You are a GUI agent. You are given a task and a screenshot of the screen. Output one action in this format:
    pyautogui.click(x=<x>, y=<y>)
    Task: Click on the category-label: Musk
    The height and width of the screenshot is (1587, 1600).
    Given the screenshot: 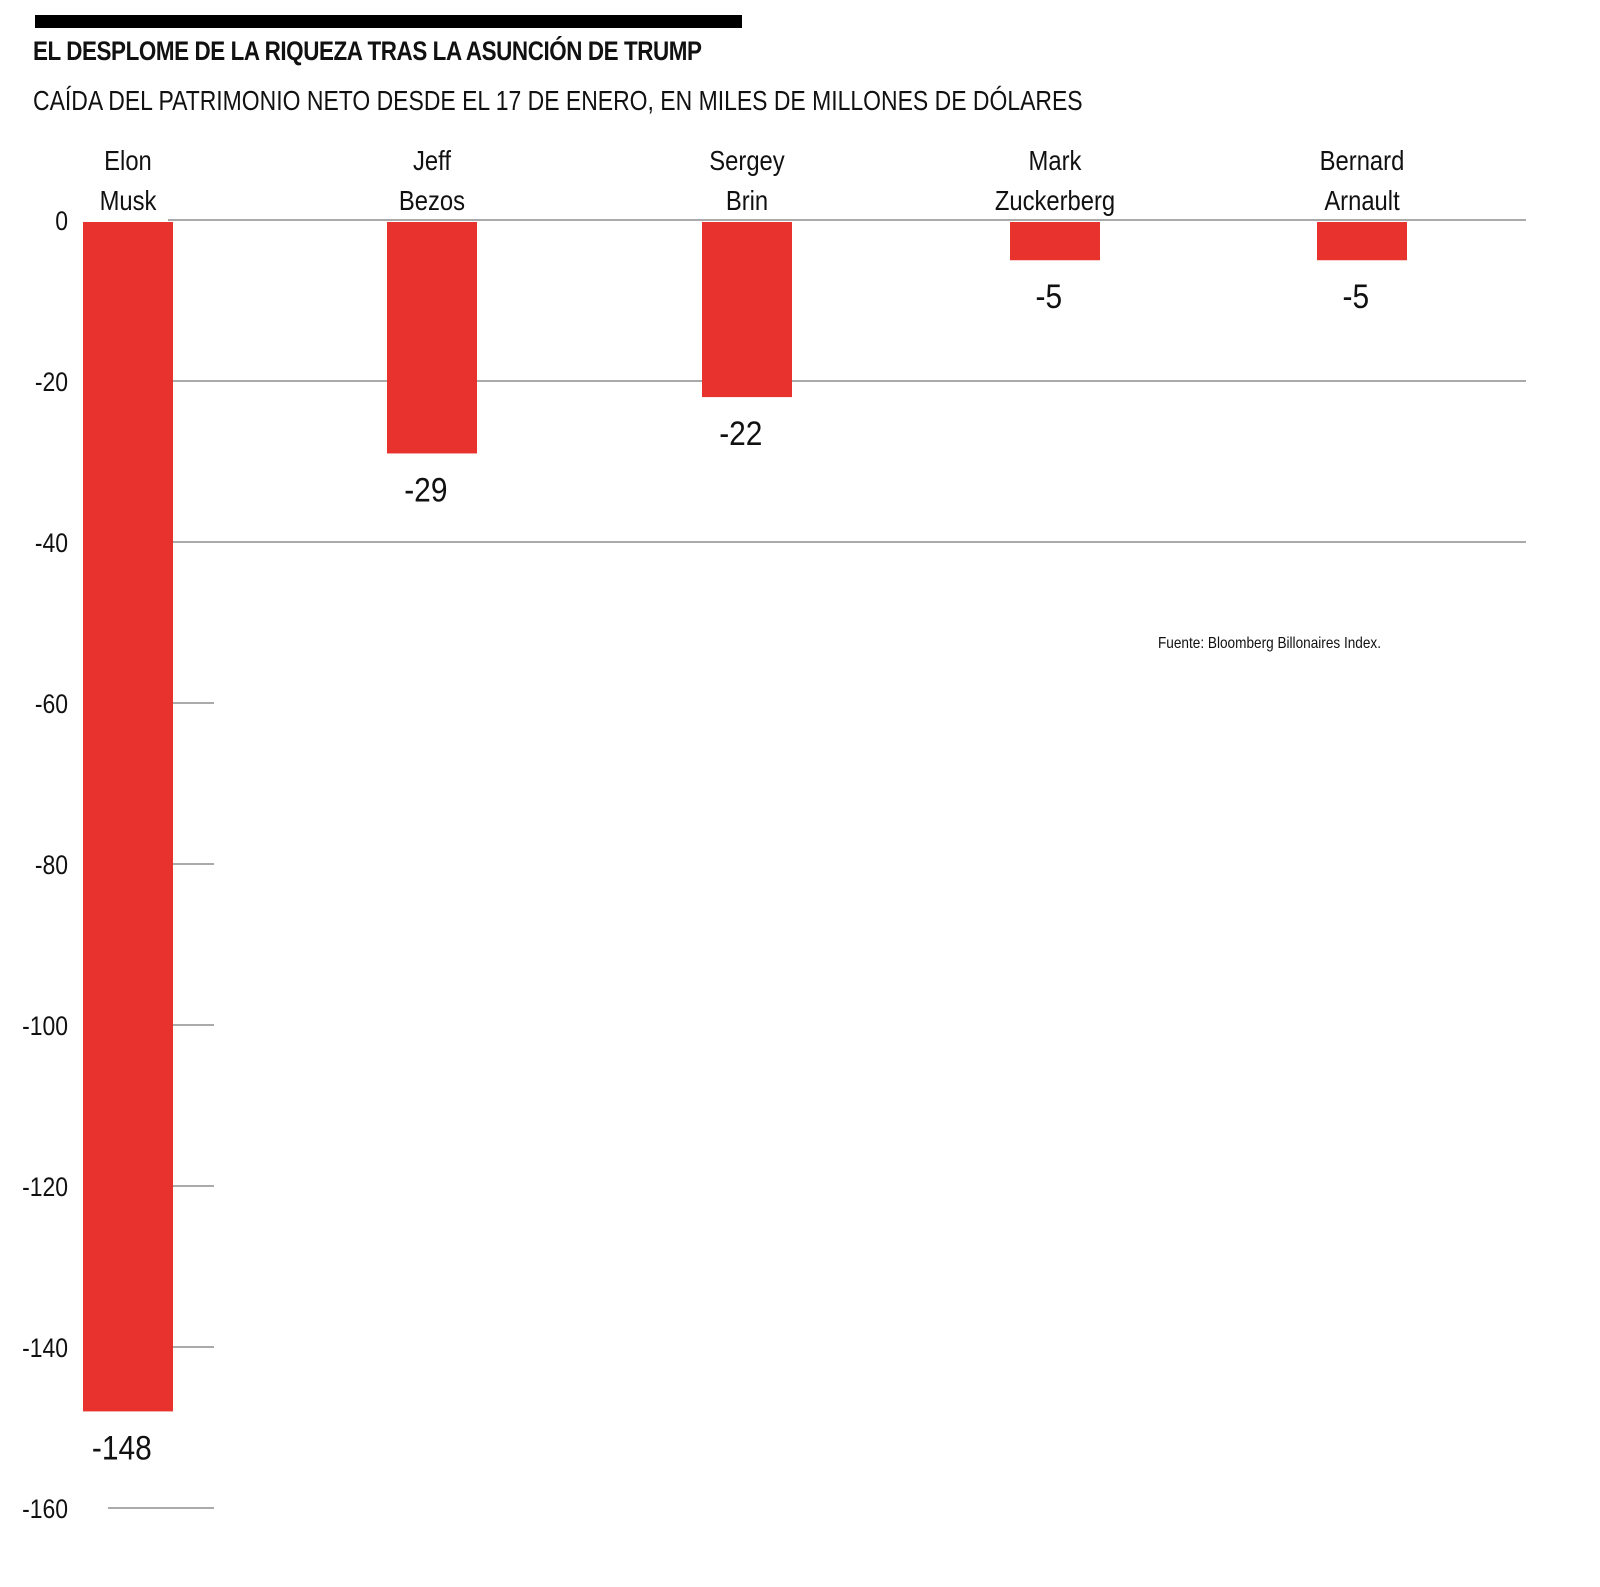 What is the action you would take?
    pyautogui.click(x=129, y=200)
    